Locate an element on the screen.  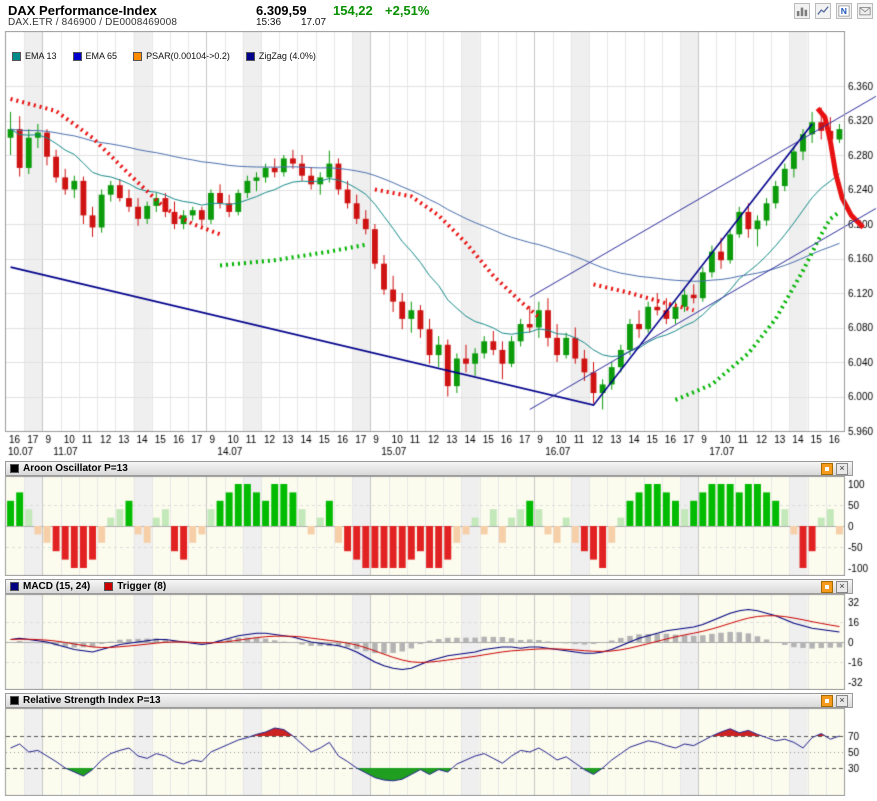
svg-text: N is located at coordinates (844, 11).